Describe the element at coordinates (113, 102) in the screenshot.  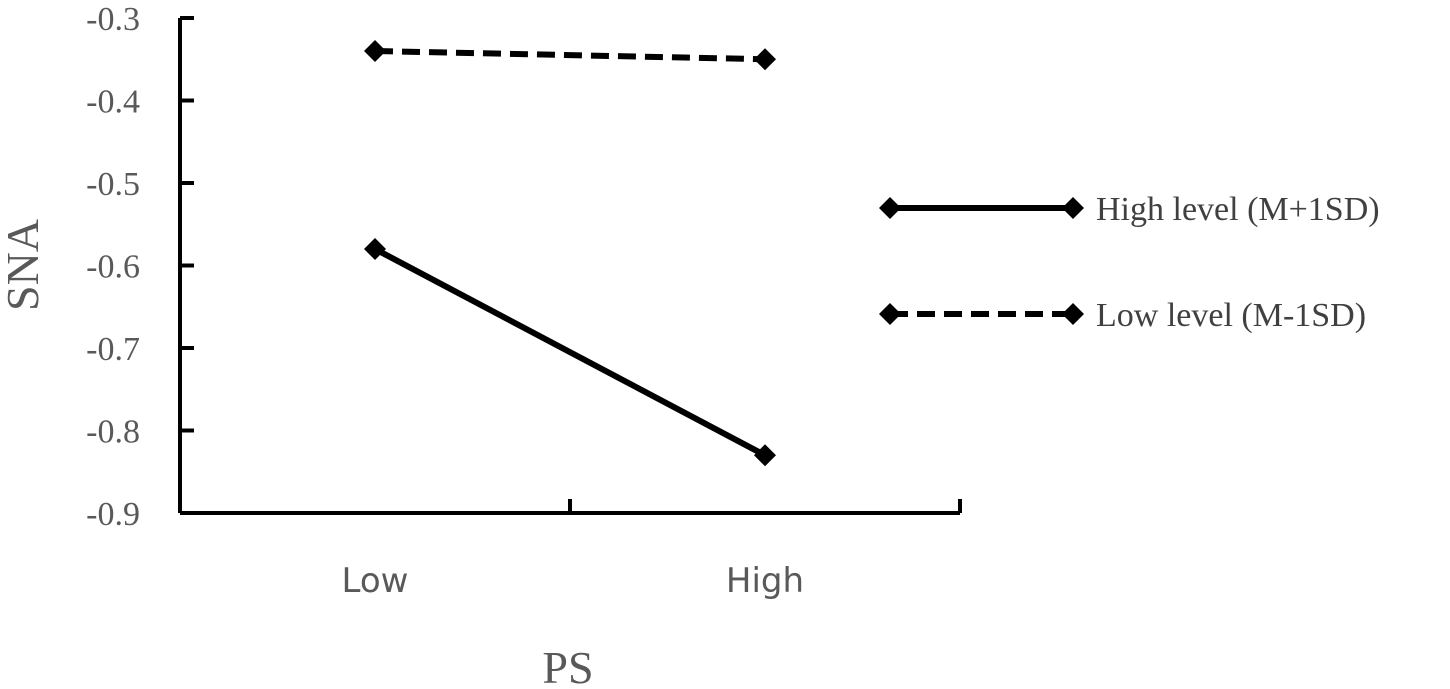
I see `y-tick-label: -0.4` at that location.